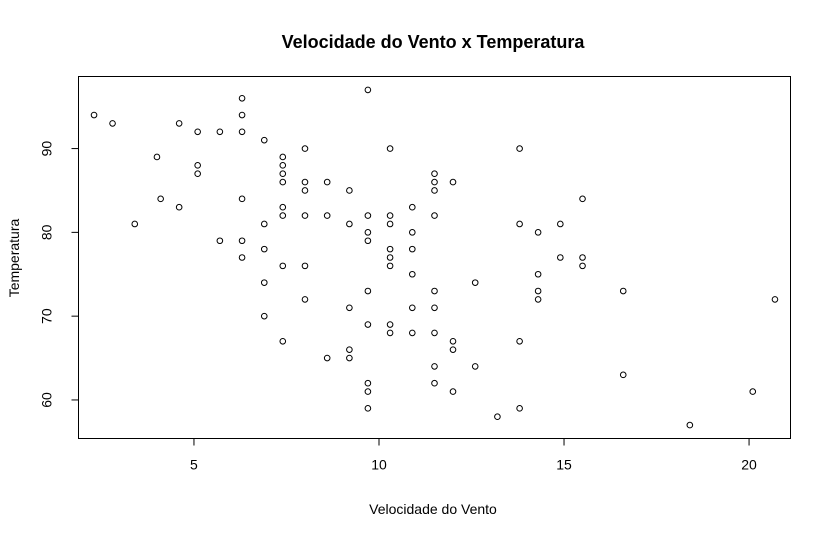 This screenshot has width=831, height=538. I want to click on y-tick-label: 60, so click(47, 400).